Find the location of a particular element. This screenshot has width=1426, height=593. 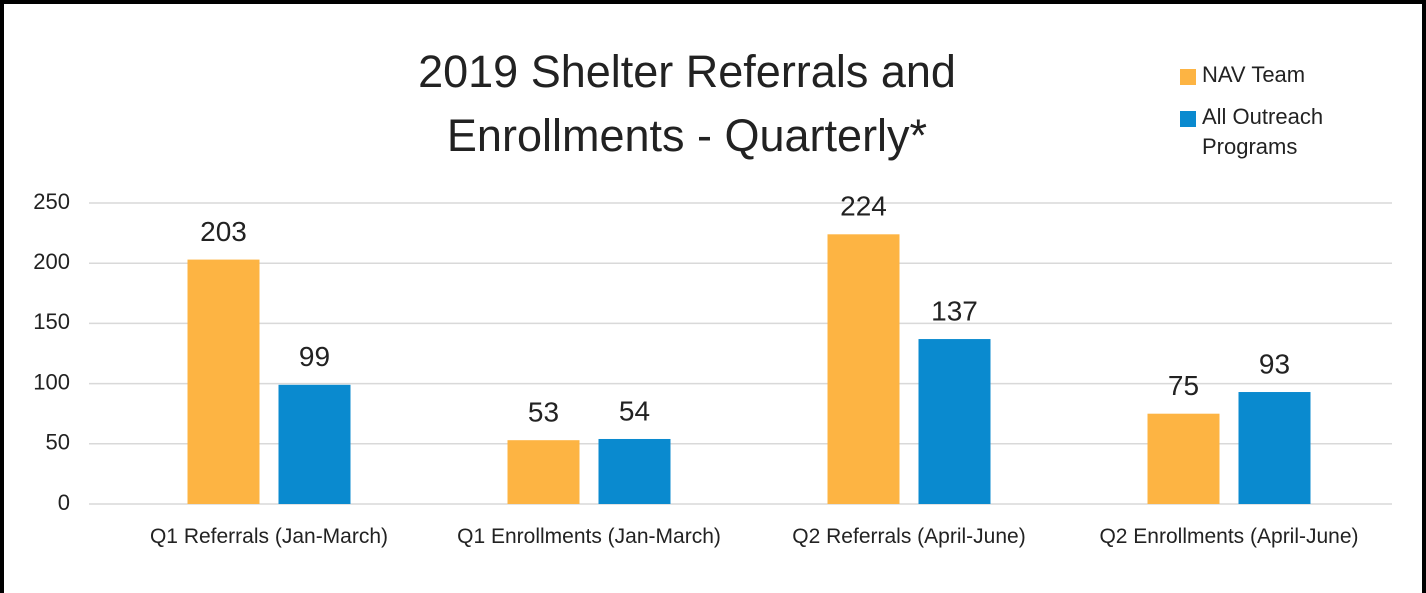

x-tick-label: Q1 Enrollments (Jan-March) is located at coordinates (589, 536).